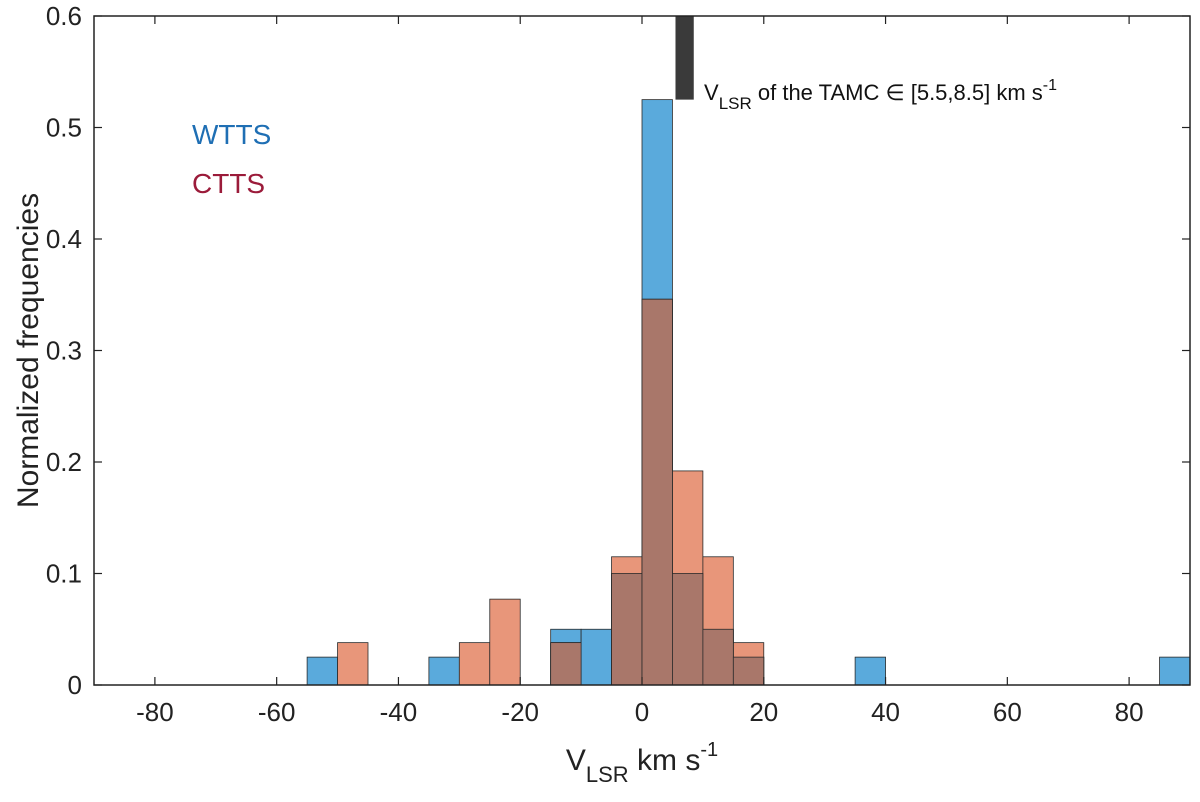 The width and height of the screenshot is (1200, 802). What do you see at coordinates (64, 574) in the screenshot?
I see `y-tick-label: 0.1` at bounding box center [64, 574].